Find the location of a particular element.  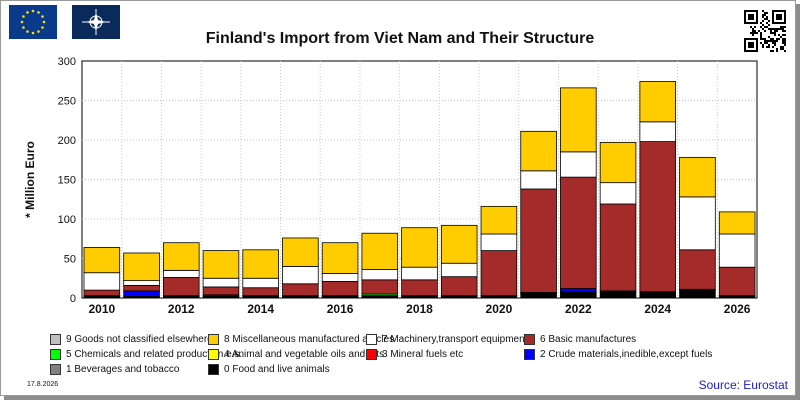

nato-flag-icon is located at coordinates (96, 22).